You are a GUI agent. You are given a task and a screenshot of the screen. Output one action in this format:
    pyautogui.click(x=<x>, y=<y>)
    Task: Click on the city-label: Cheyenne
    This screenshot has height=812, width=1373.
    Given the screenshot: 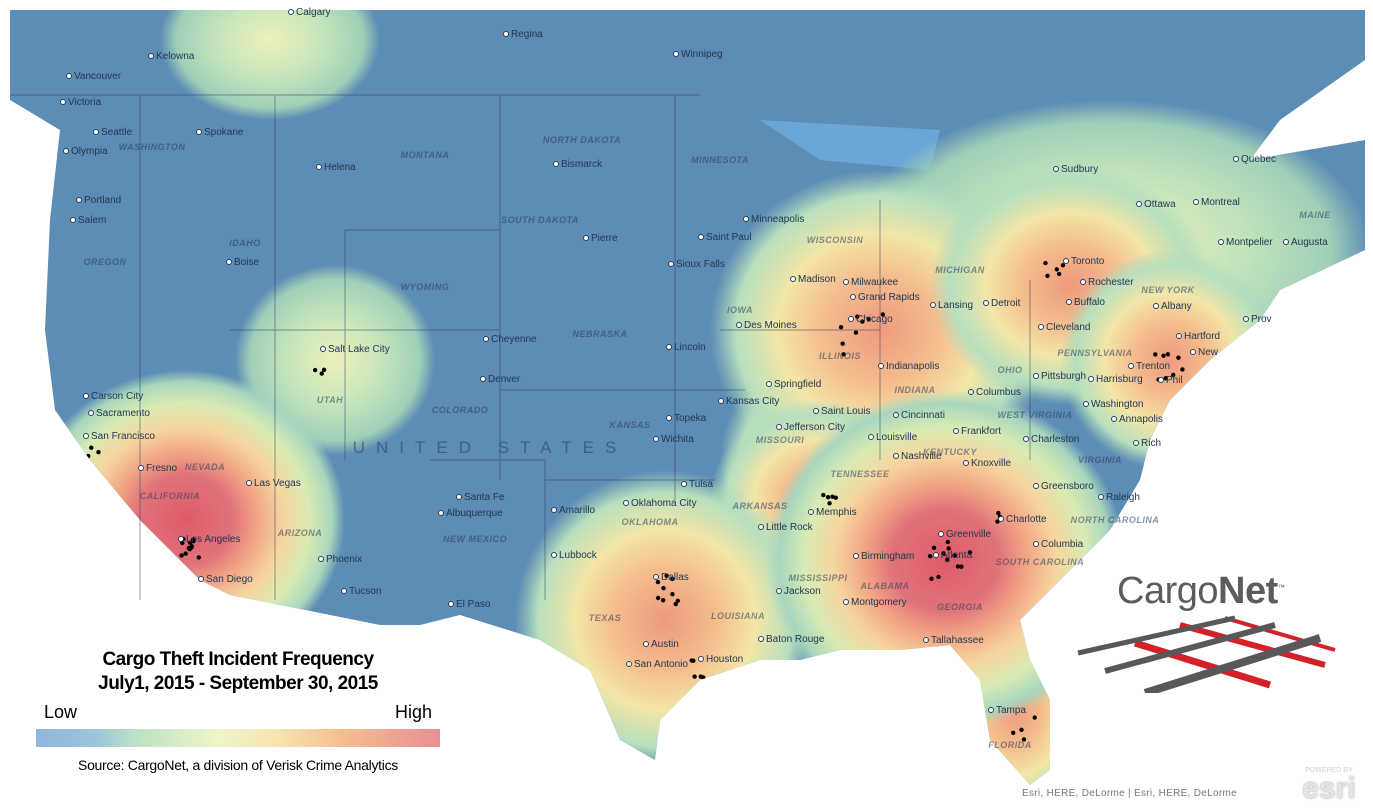 What is the action you would take?
    pyautogui.click(x=510, y=339)
    